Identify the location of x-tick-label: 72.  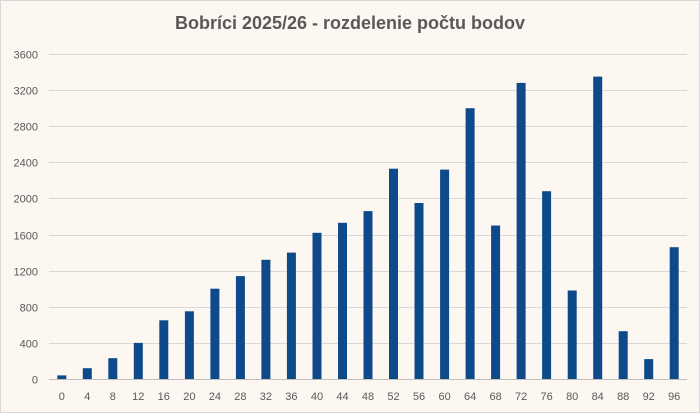
(521, 397).